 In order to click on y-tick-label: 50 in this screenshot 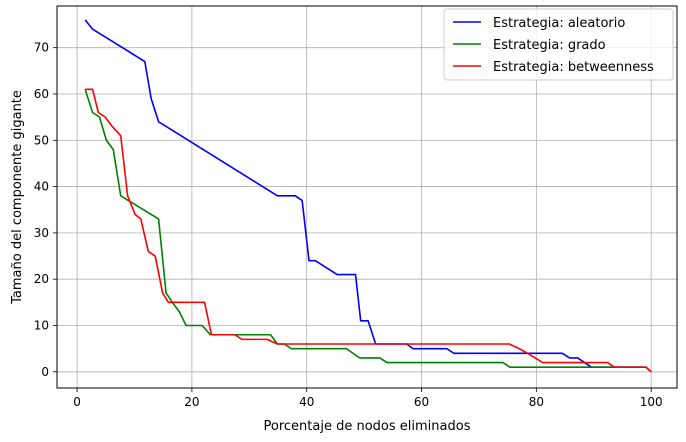, I will do `click(41, 140)`.